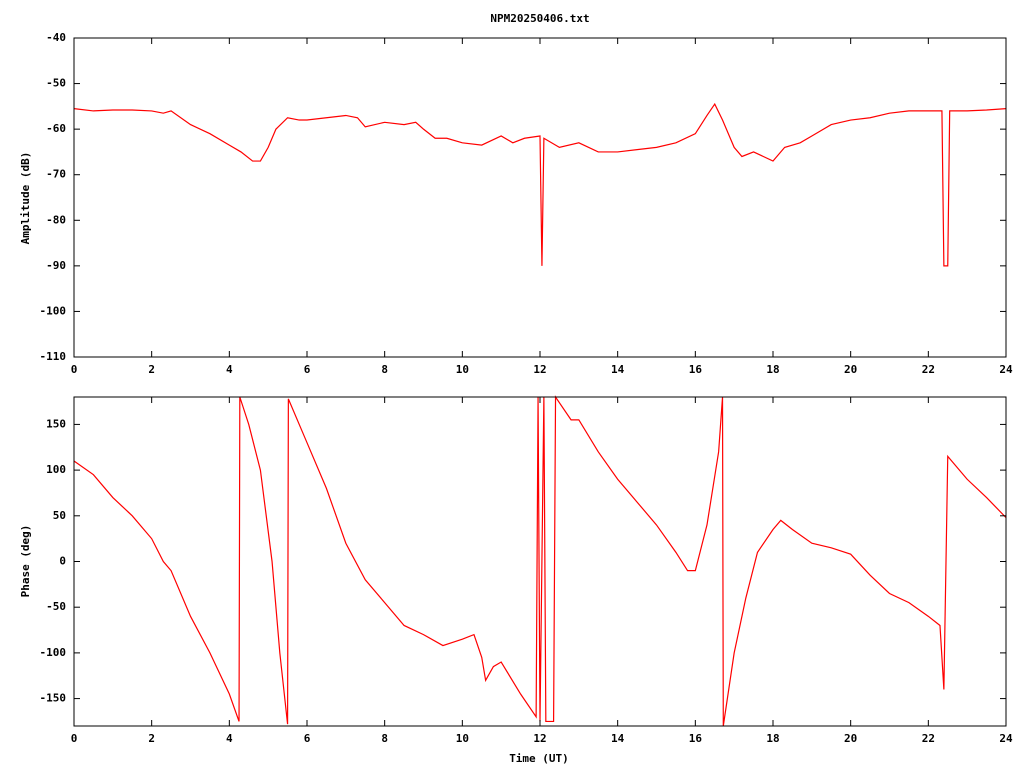 The image size is (1024, 772). I want to click on y-tick-label: 50, so click(59, 515).